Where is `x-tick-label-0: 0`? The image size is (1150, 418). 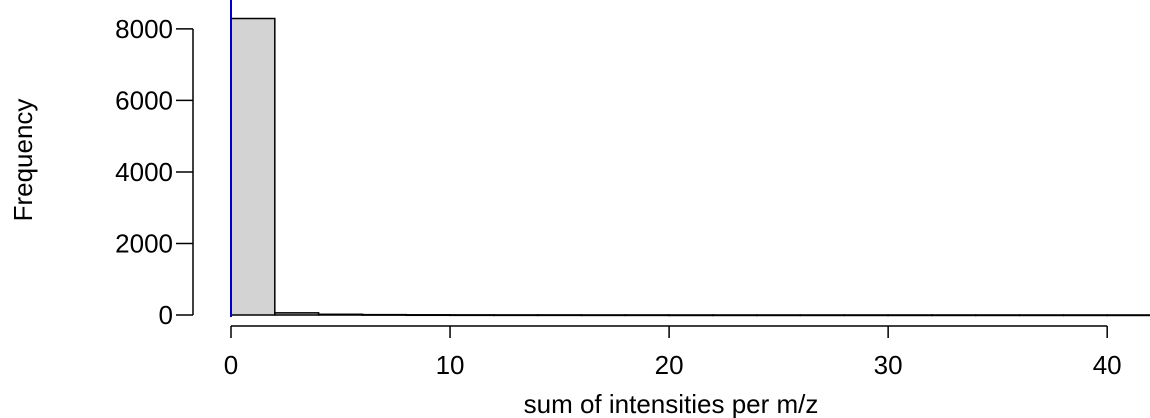 x-tick-label-0: 0 is located at coordinates (231, 365).